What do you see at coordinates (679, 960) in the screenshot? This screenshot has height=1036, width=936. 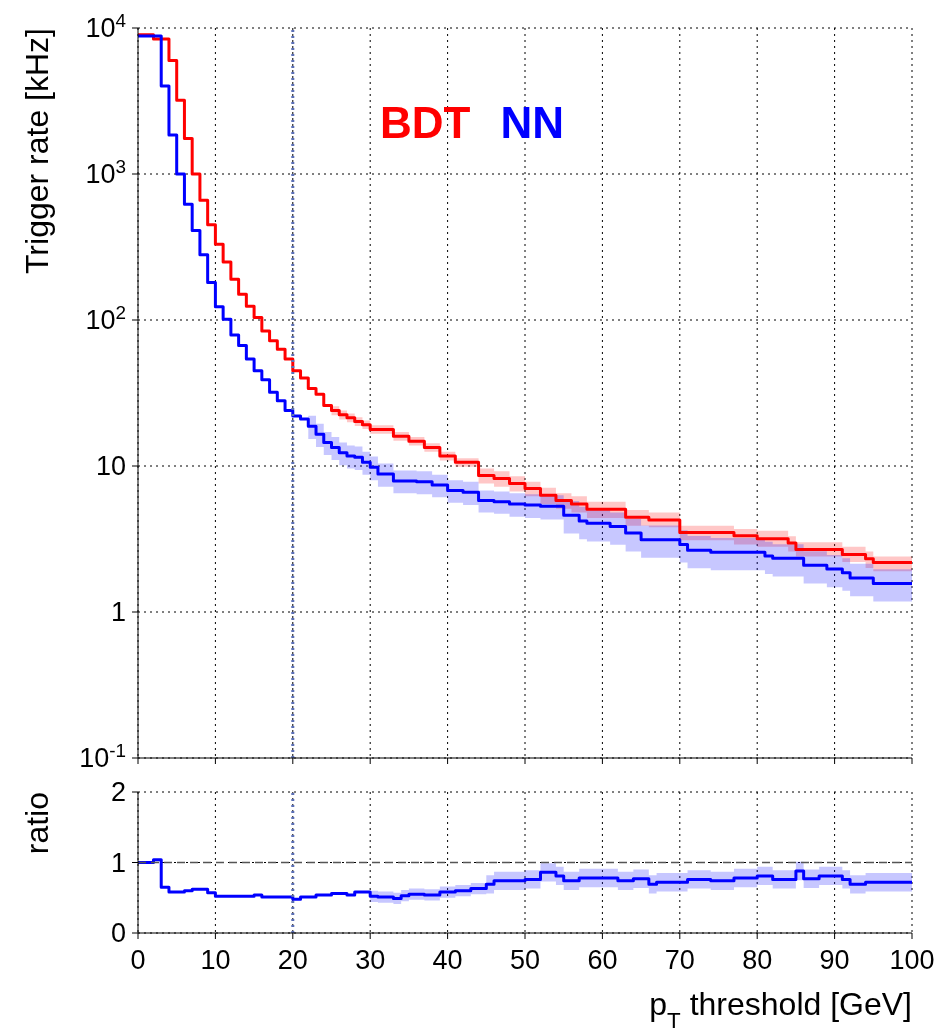 I see `x-tick-label: 70` at bounding box center [679, 960].